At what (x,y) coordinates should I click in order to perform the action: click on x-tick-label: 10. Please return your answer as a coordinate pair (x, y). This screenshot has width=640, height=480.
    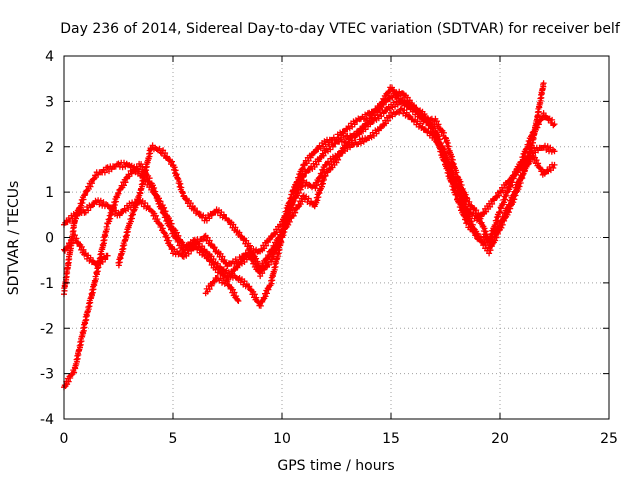
    Looking at the image, I should click on (282, 439).